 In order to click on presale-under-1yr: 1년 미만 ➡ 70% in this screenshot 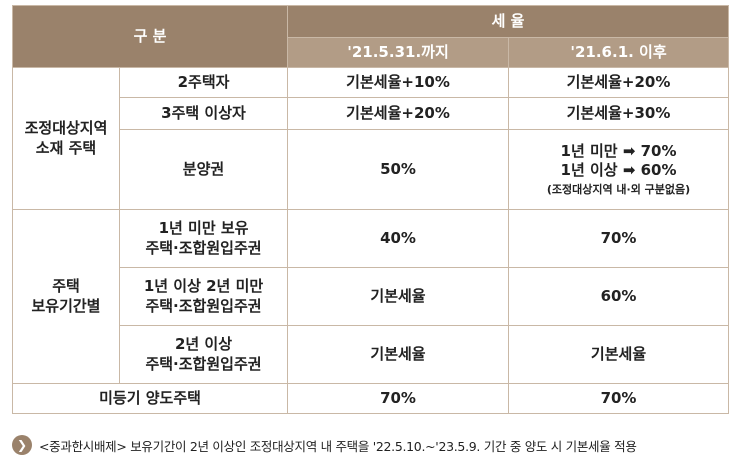, I will do `click(618, 150)`.